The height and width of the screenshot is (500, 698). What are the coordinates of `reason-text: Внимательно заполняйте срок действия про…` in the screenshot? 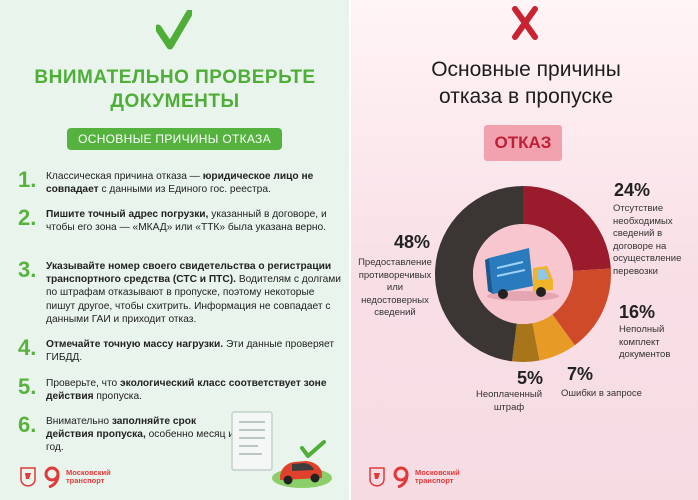 It's located at (140, 435).